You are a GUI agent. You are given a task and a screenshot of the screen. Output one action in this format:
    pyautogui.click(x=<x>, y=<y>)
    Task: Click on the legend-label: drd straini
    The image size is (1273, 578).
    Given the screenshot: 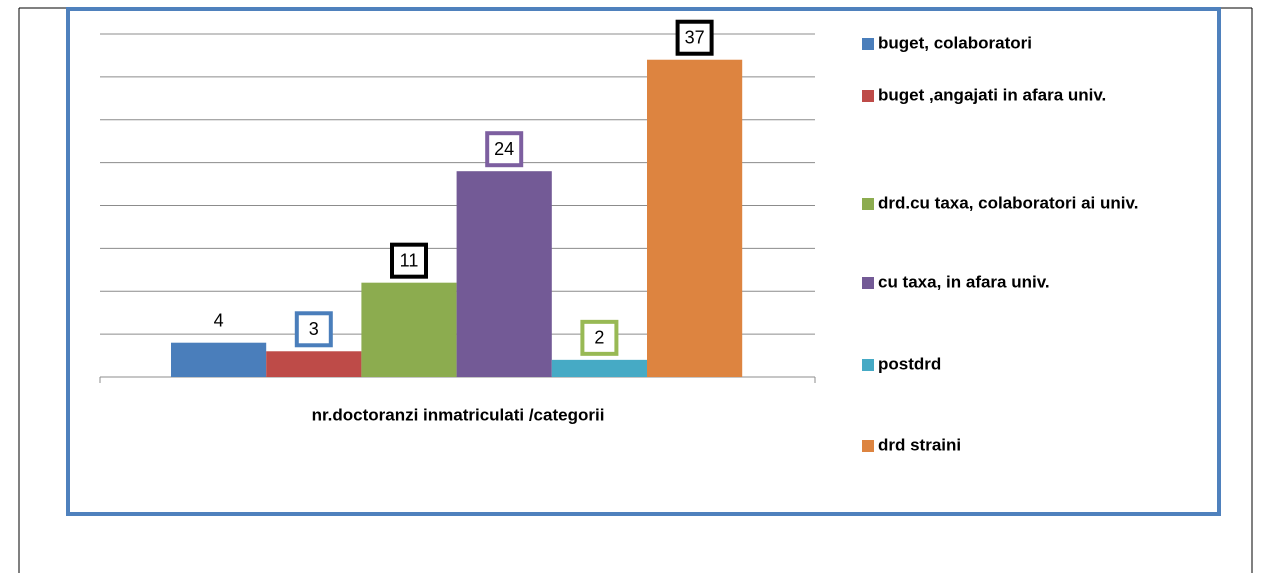 What is the action you would take?
    pyautogui.click(x=919, y=444)
    